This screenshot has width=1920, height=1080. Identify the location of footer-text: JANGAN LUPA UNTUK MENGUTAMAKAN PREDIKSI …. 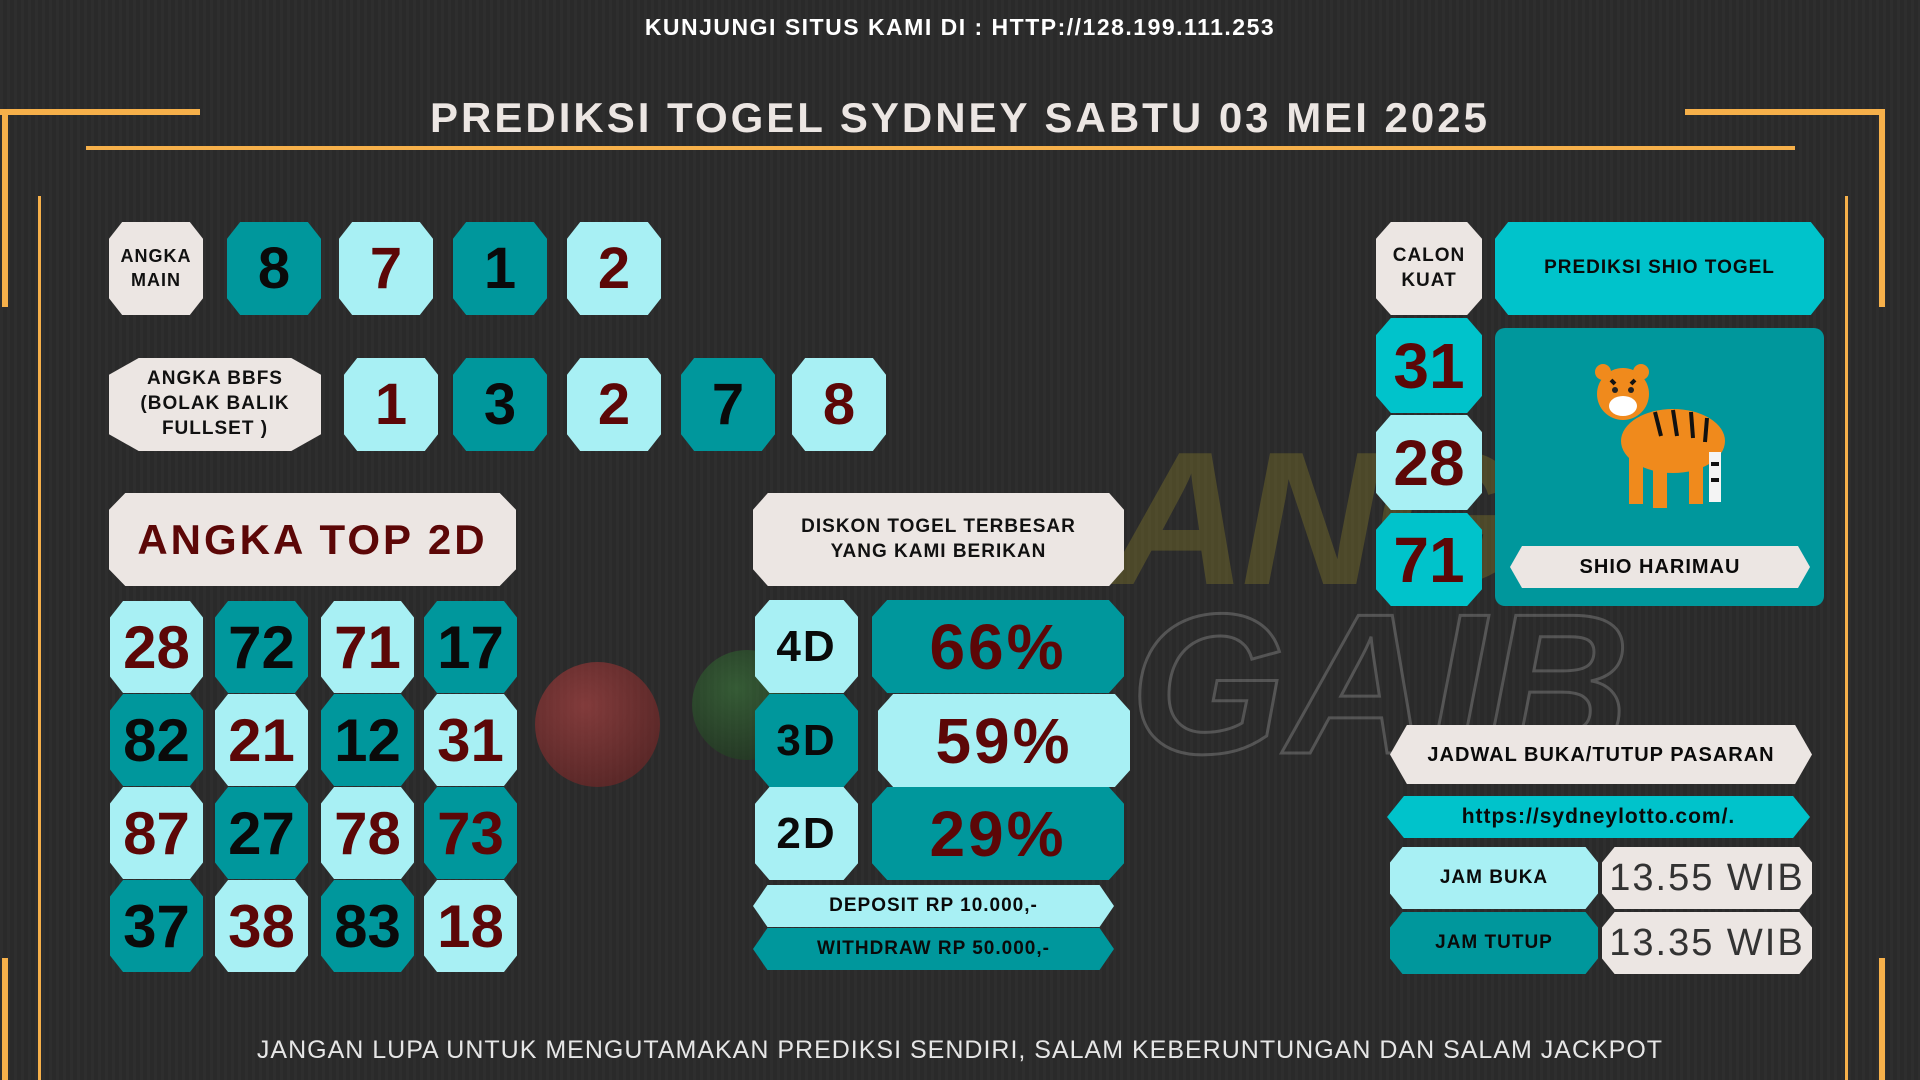
(960, 1050).